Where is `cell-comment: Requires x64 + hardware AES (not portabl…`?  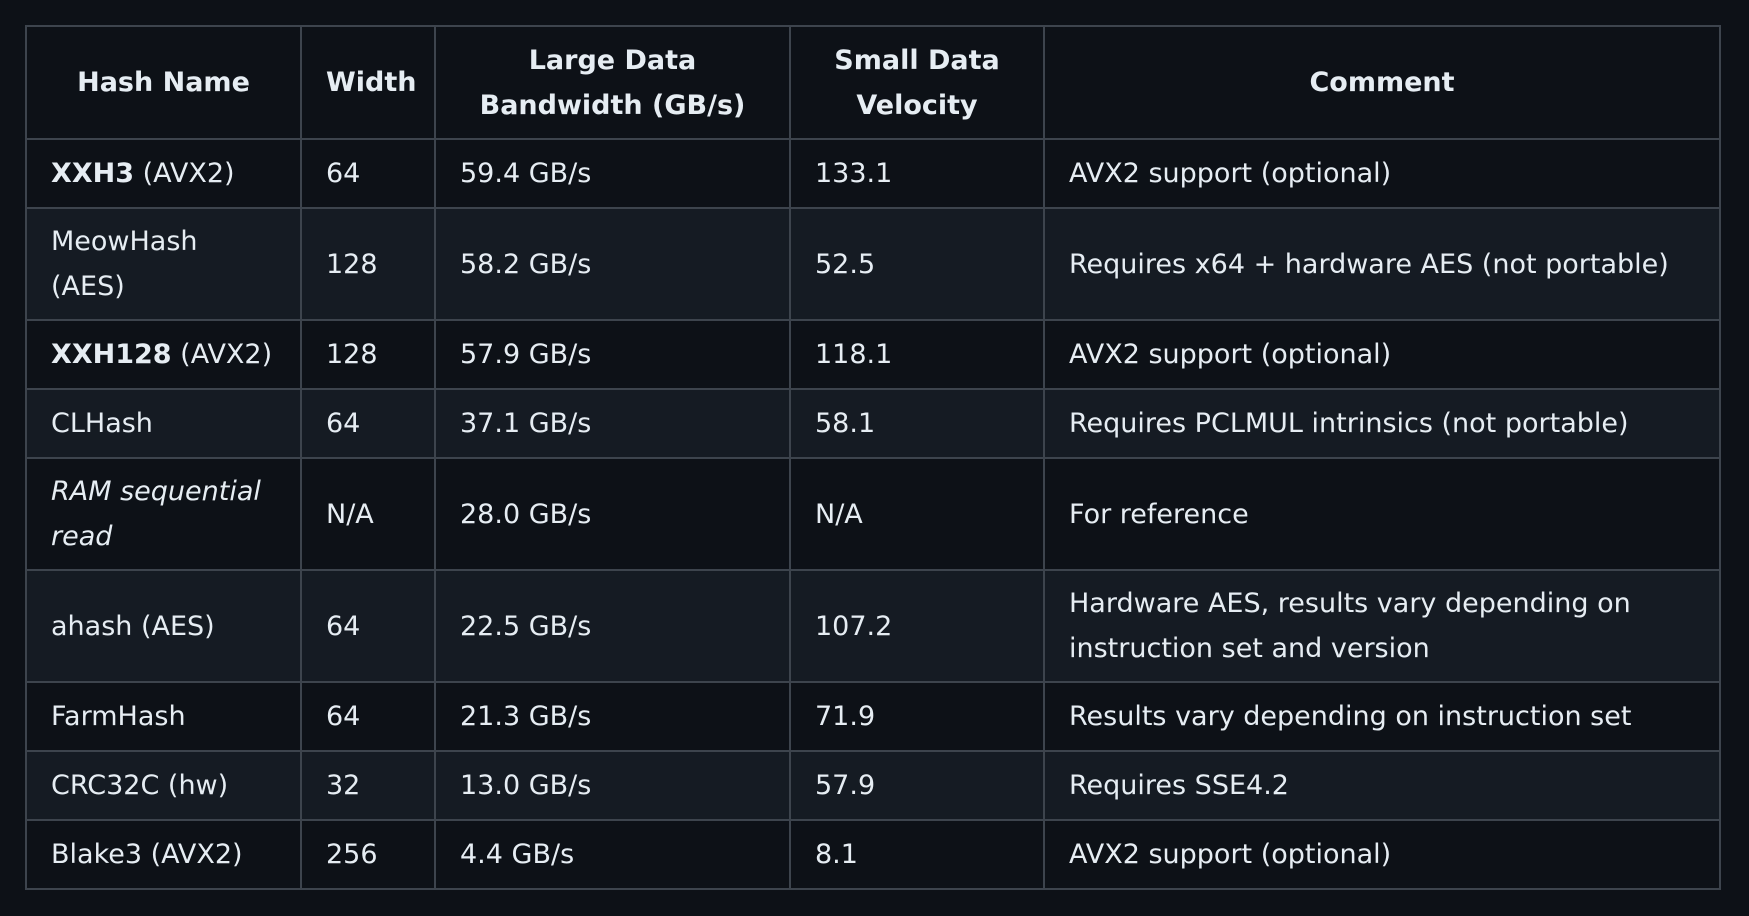
cell-comment: Requires x64 + hardware AES (not portabl… is located at coordinates (1382, 264).